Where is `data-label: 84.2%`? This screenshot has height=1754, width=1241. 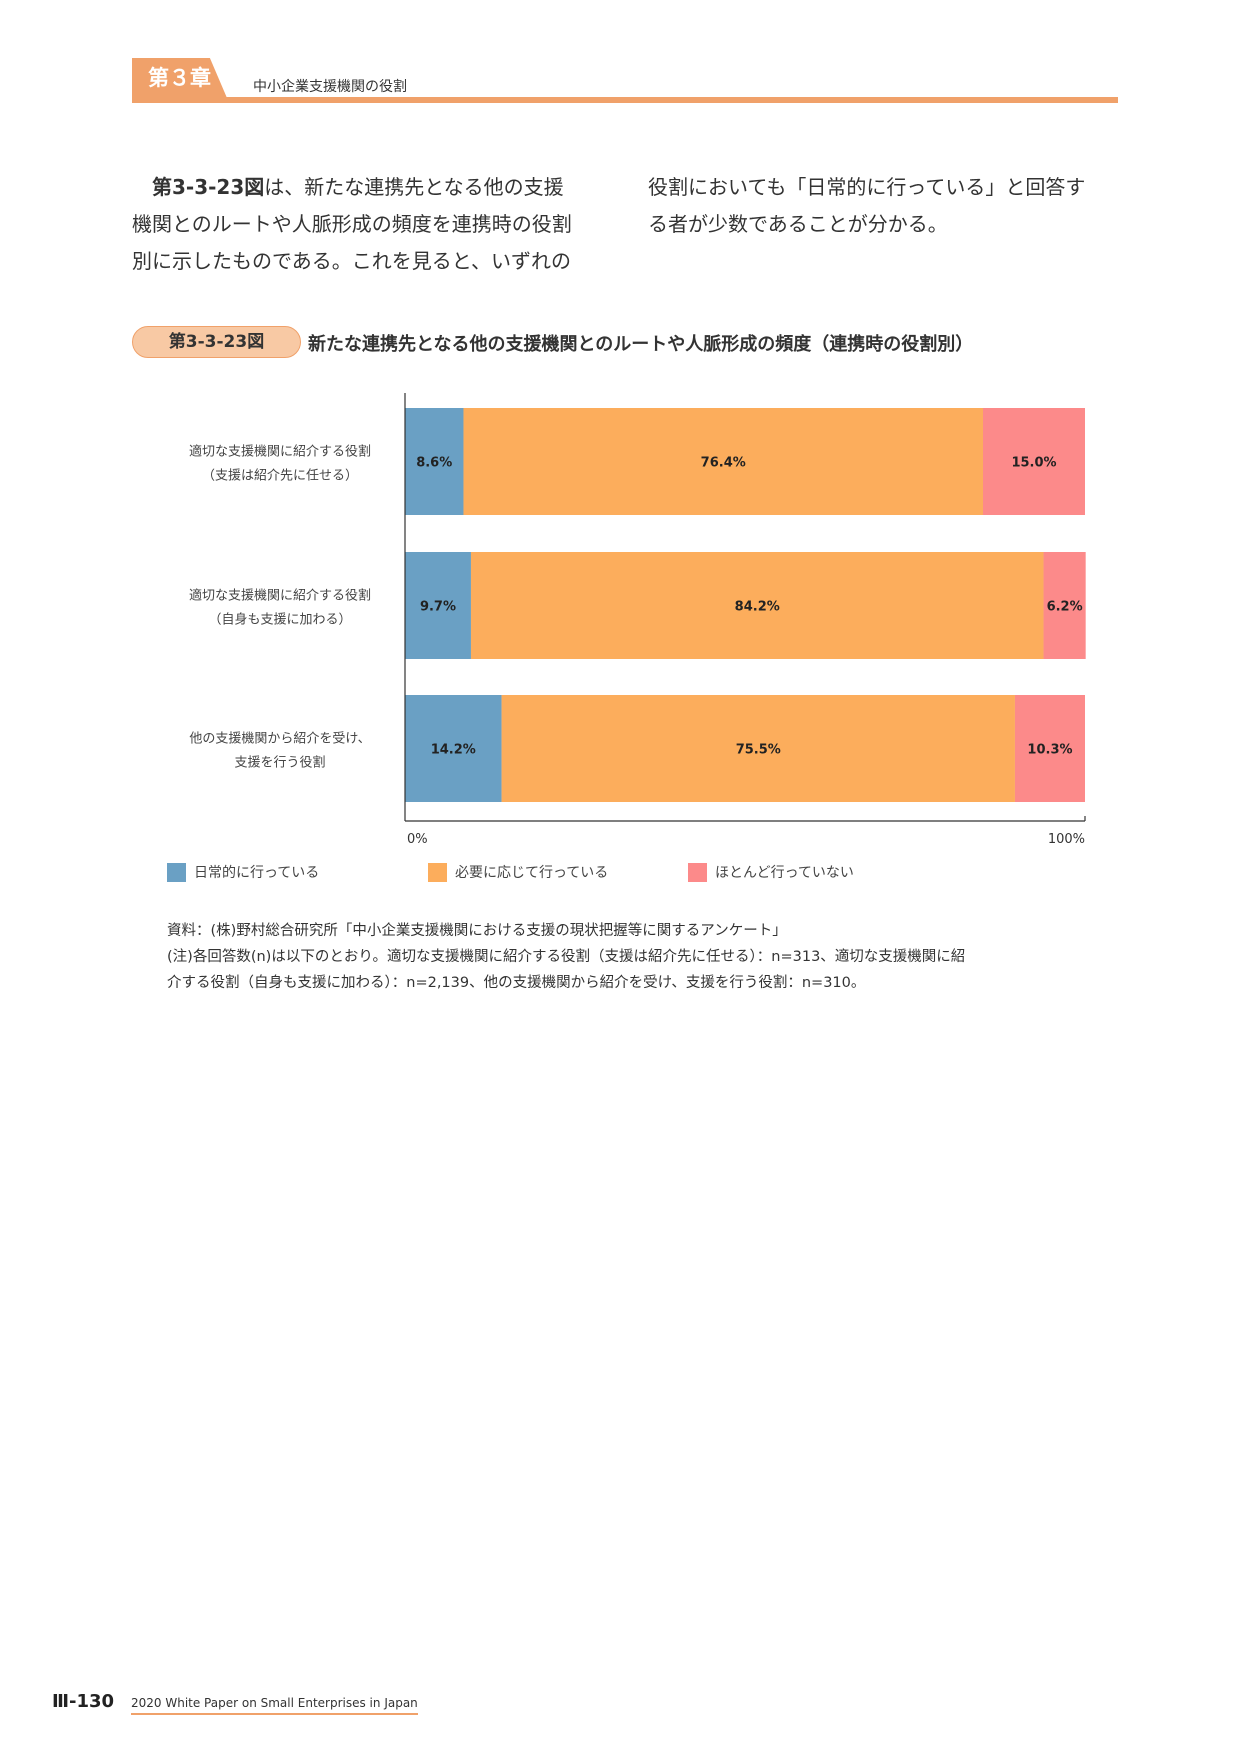
data-label: 84.2% is located at coordinates (757, 607).